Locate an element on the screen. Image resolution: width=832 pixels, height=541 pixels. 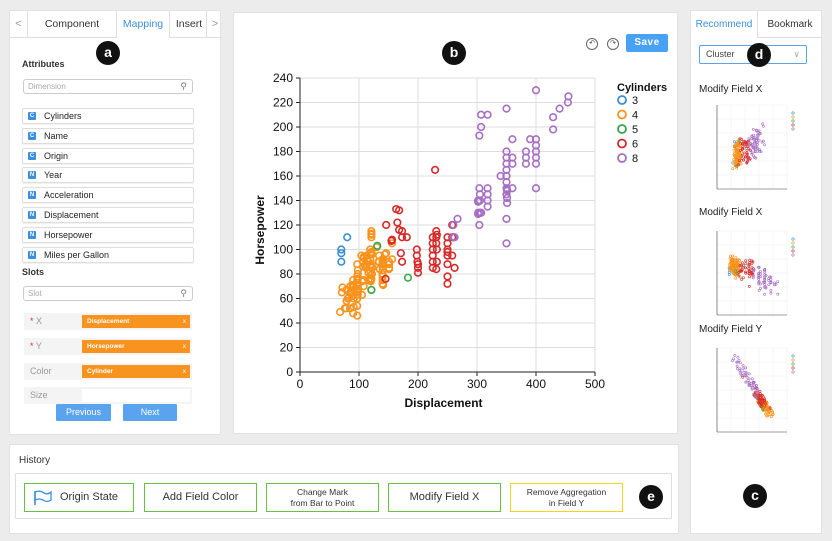
history-item-origin: Origin State is located at coordinates (79, 497).